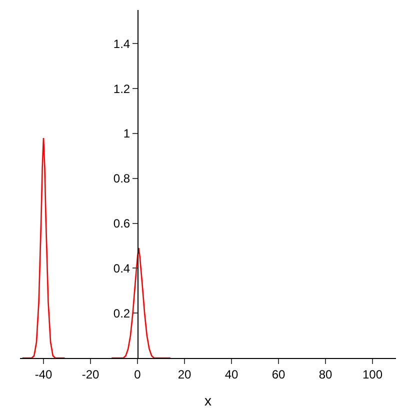  What do you see at coordinates (91, 374) in the screenshot?
I see `x-tick-label: -20` at bounding box center [91, 374].